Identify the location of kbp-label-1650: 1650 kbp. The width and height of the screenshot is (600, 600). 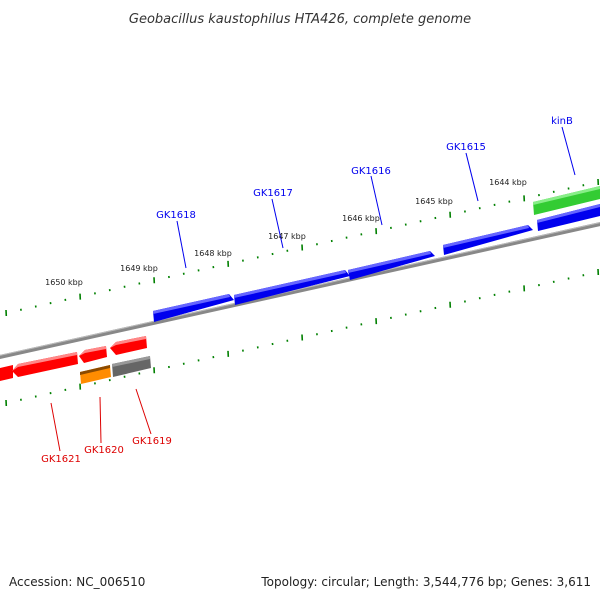
(64, 282).